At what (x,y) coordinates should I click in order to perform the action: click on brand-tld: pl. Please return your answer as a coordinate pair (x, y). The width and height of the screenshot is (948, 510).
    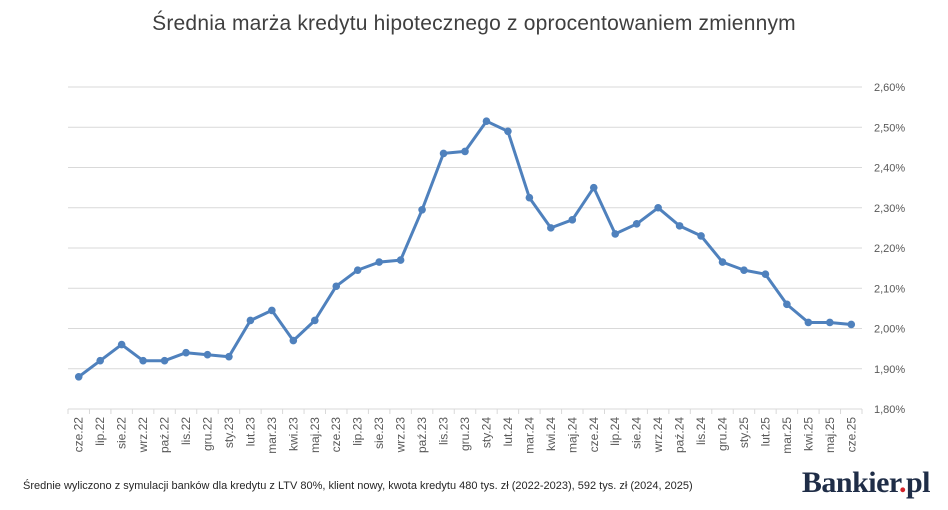
    Looking at the image, I should click on (918, 482).